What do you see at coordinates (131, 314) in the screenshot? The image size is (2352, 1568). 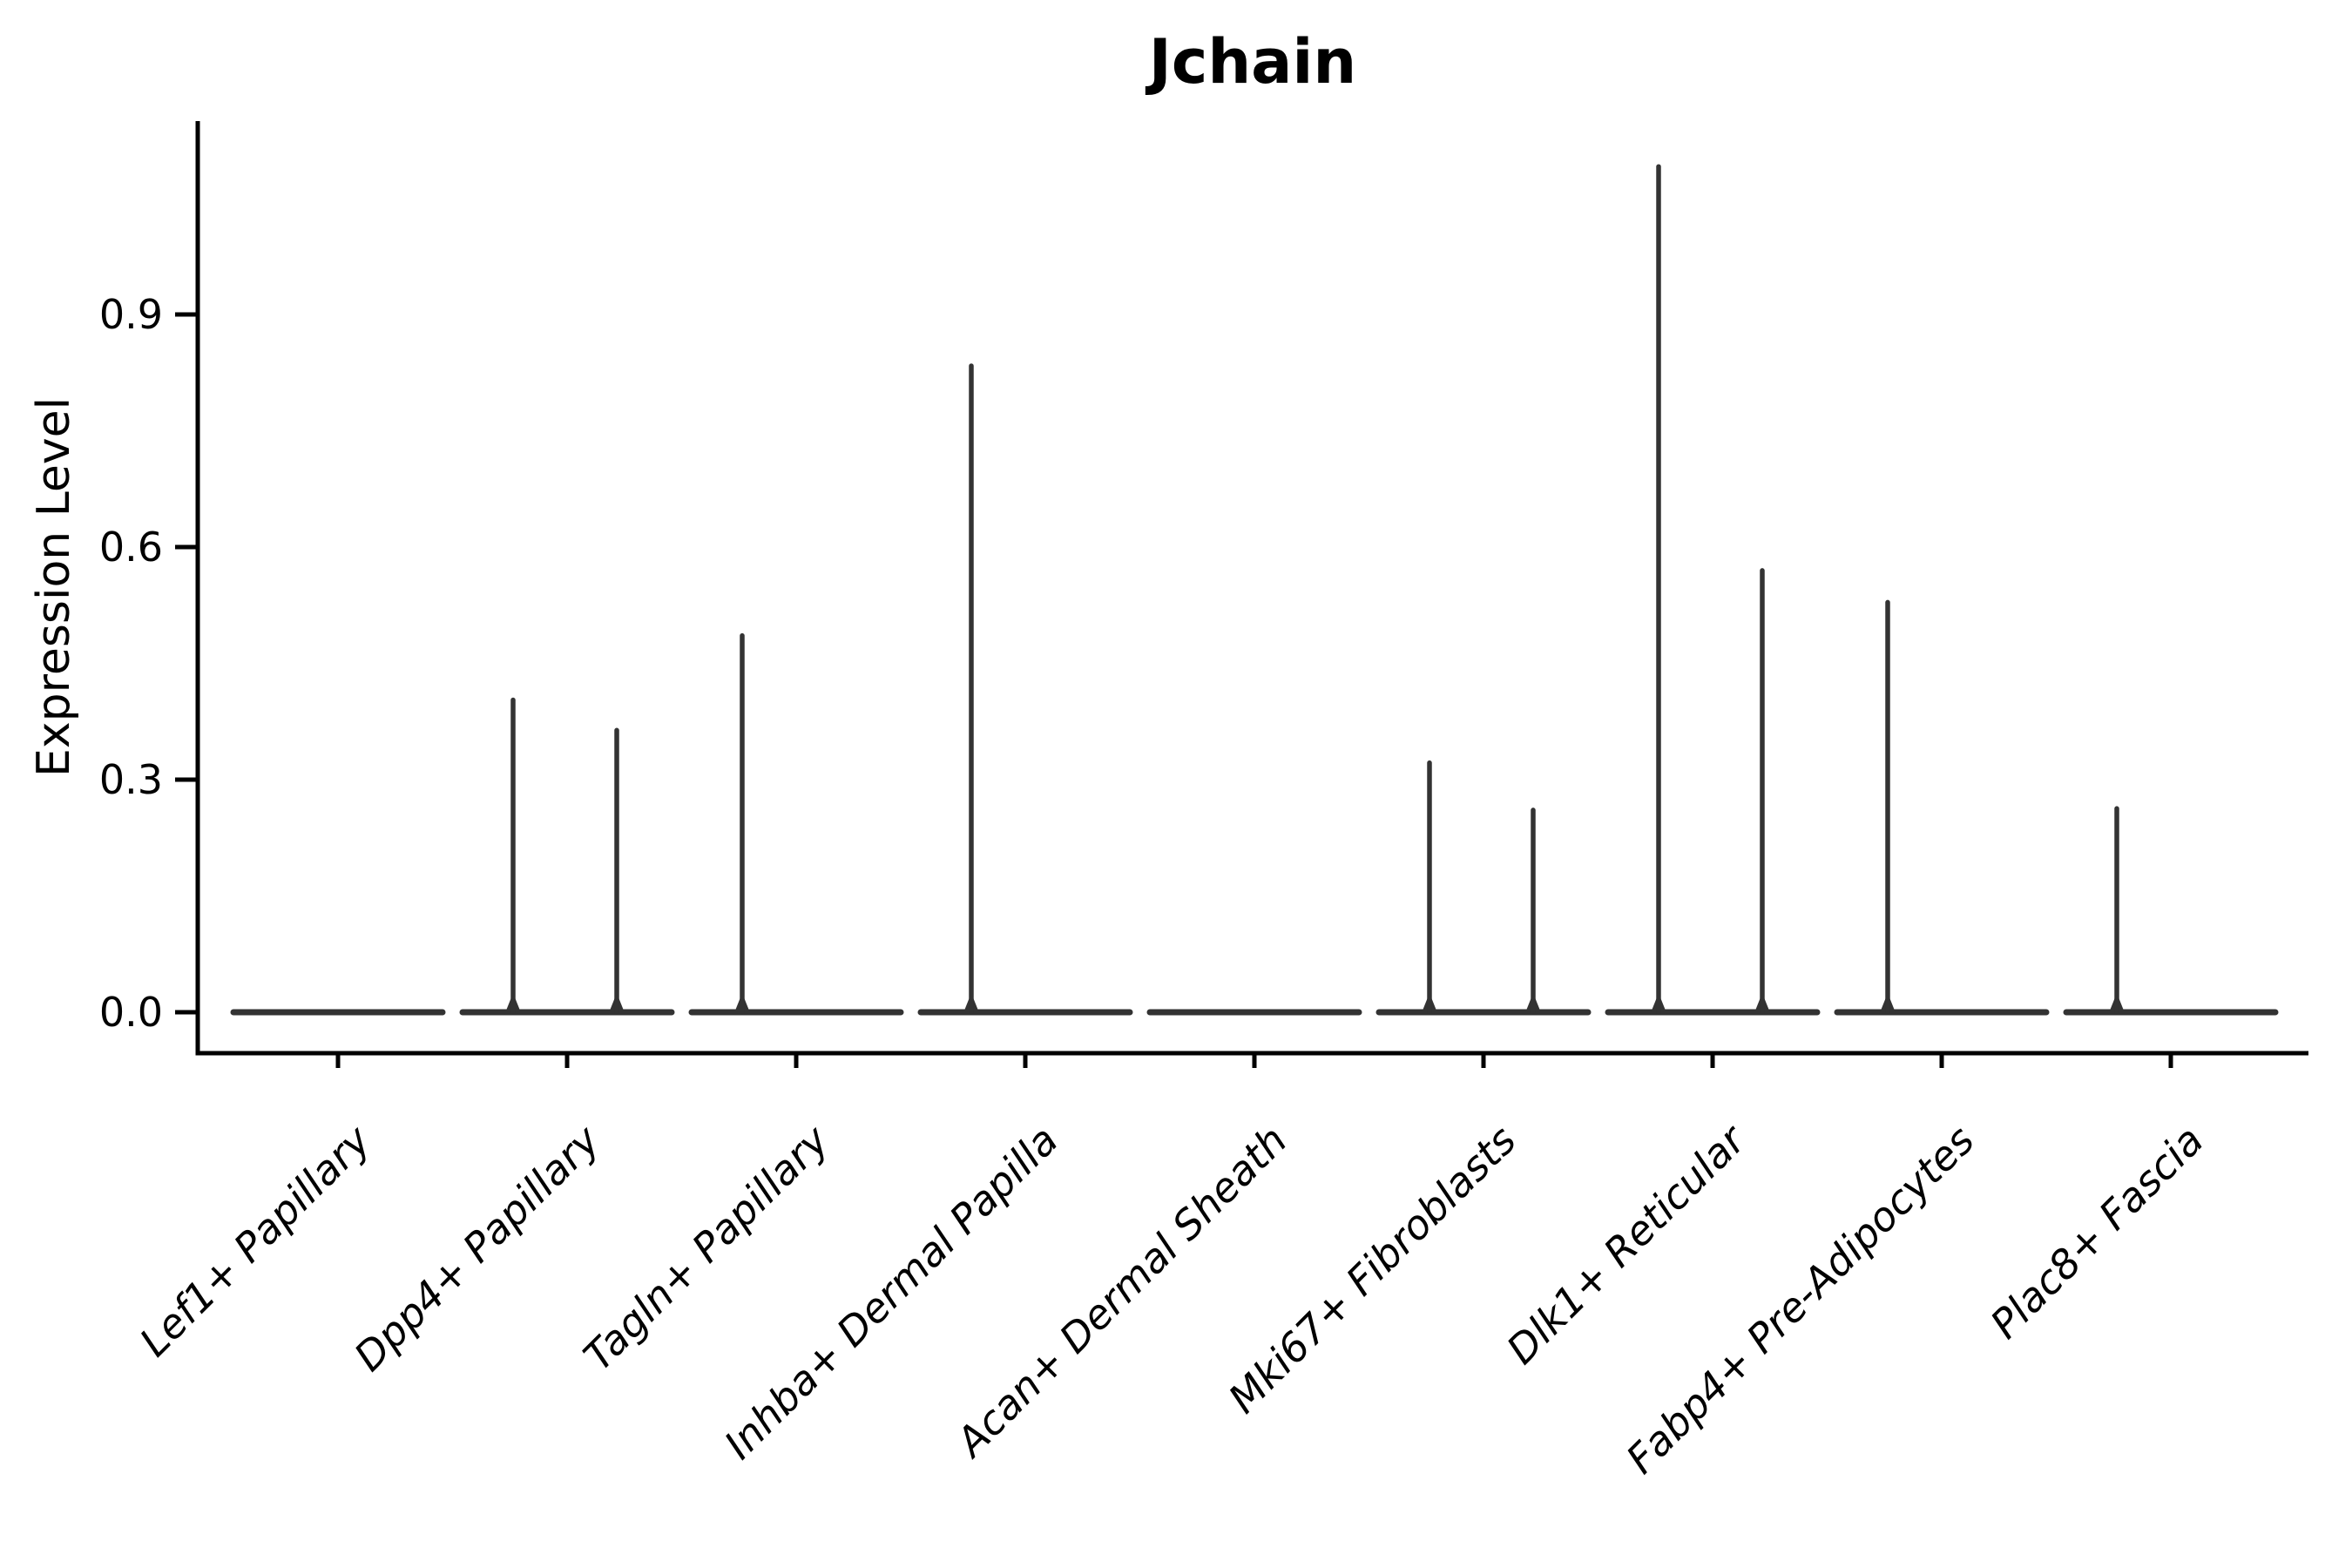 I see `y-tick-label: 0.9` at bounding box center [131, 314].